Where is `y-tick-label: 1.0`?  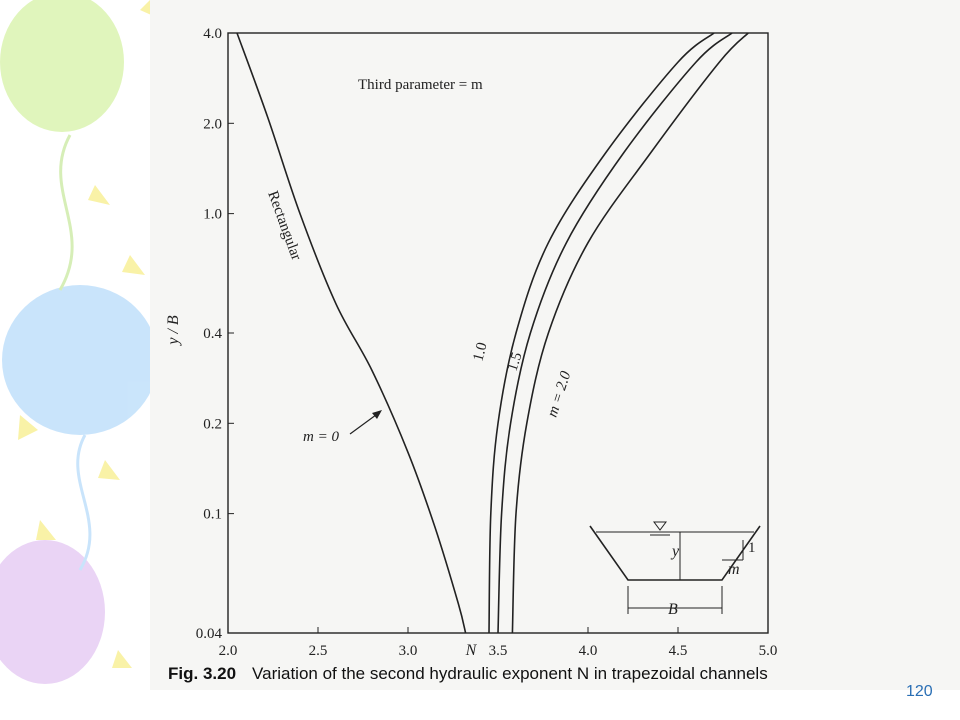 y-tick-label: 1.0 is located at coordinates (212, 215).